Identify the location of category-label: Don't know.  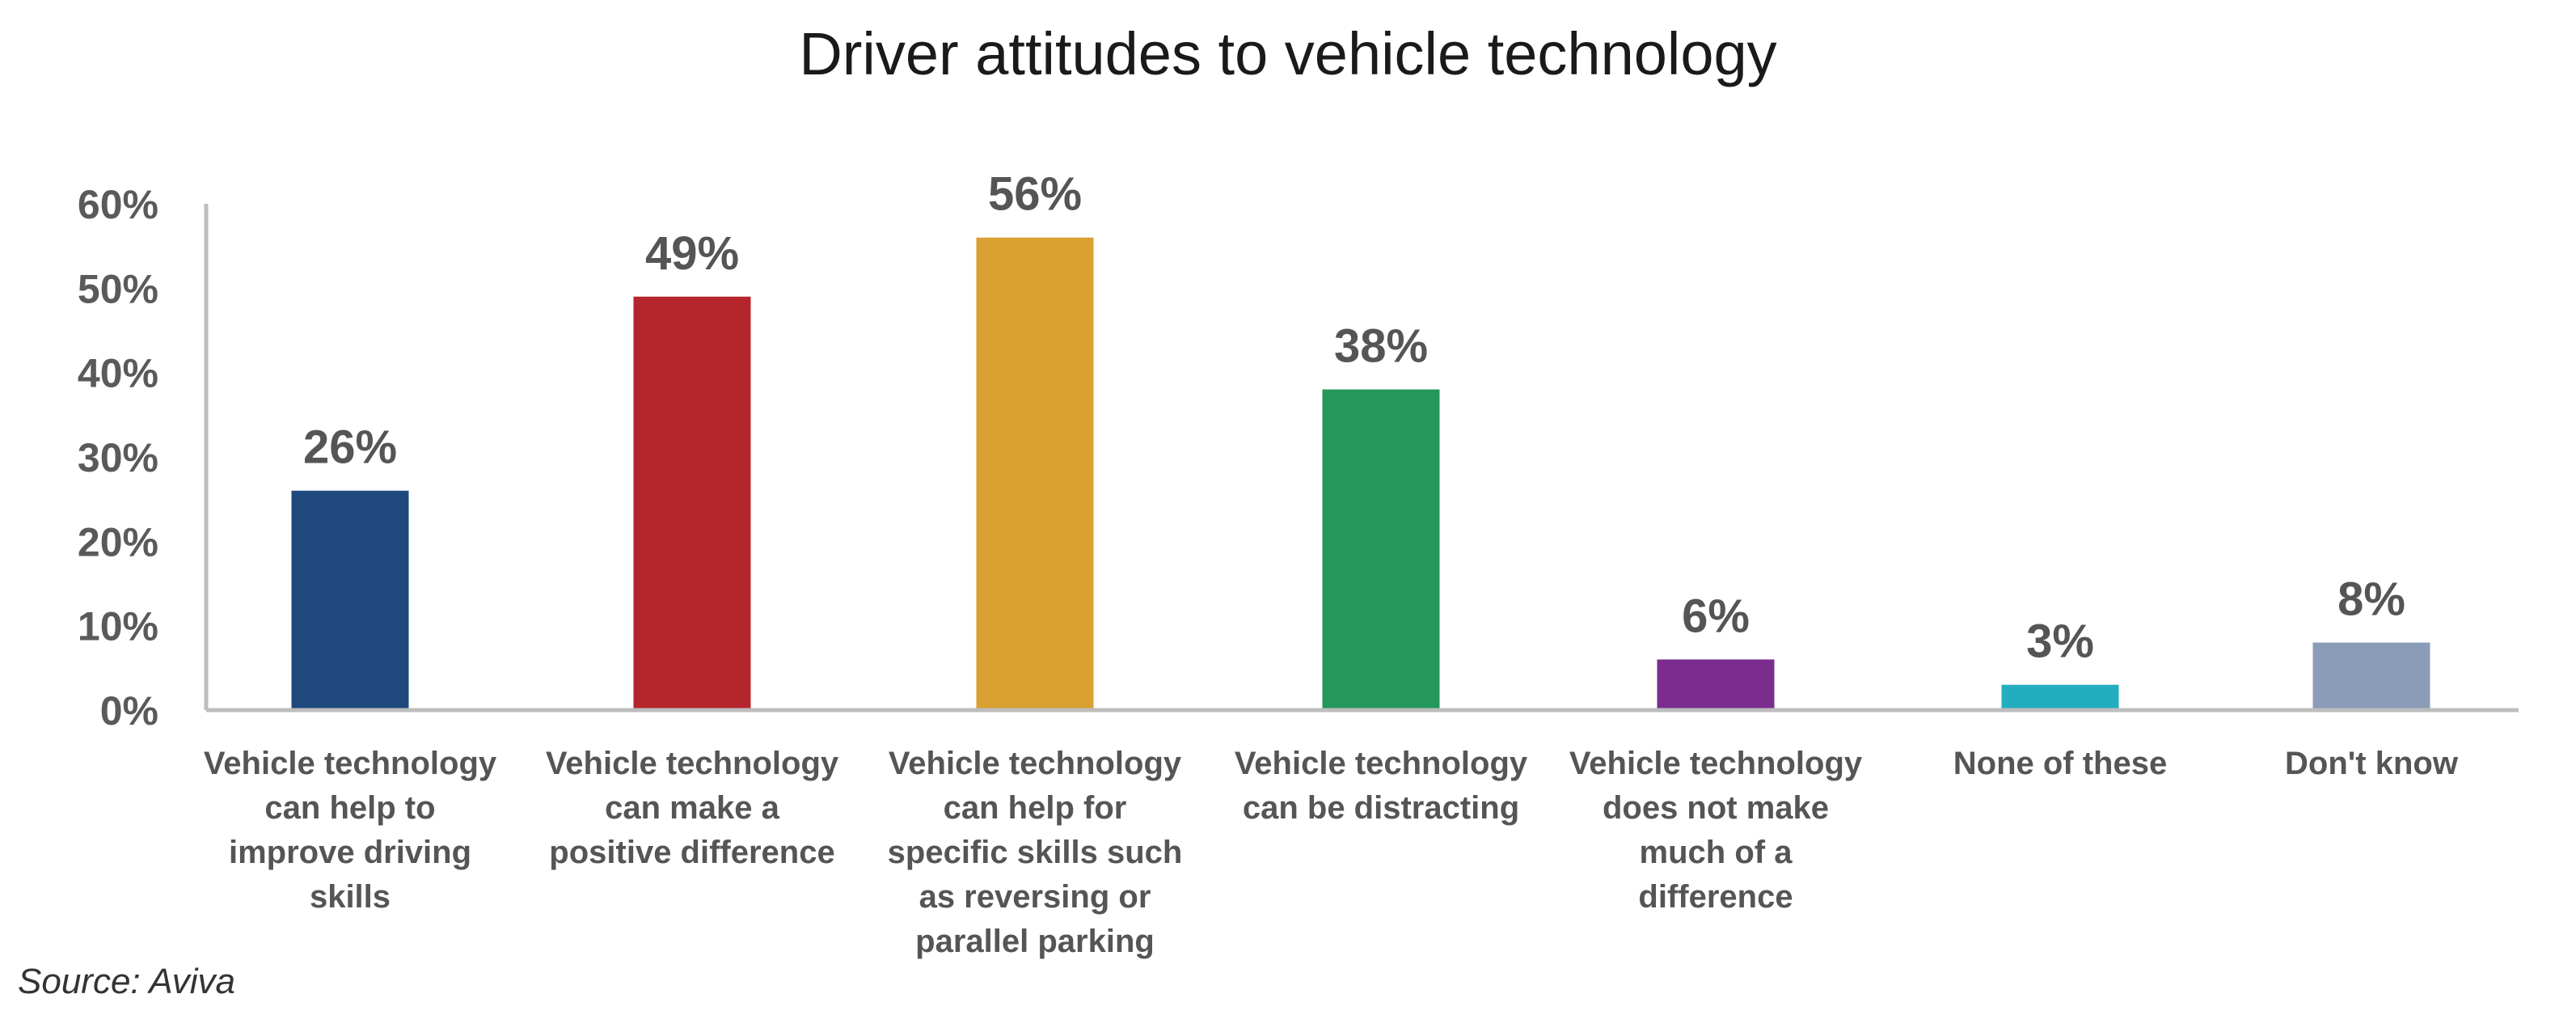
(2372, 763).